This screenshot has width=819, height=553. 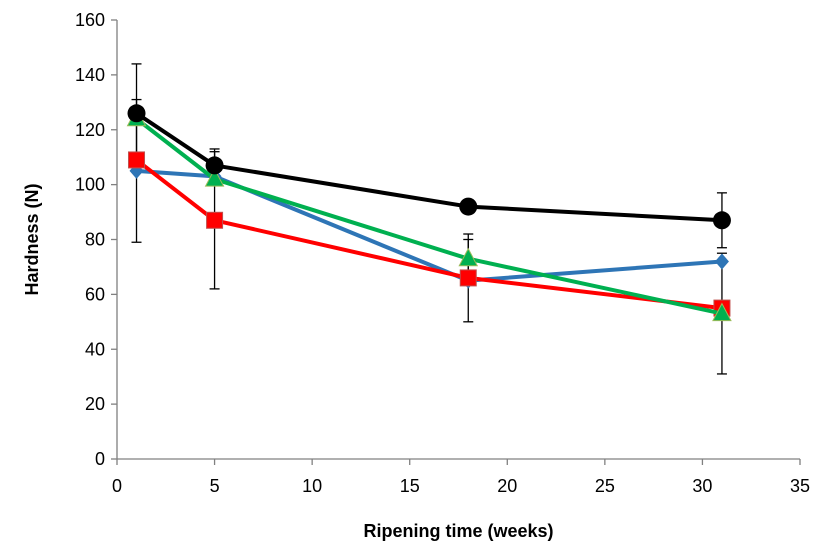 What do you see at coordinates (507, 486) in the screenshot?
I see `x-tick-label: 20` at bounding box center [507, 486].